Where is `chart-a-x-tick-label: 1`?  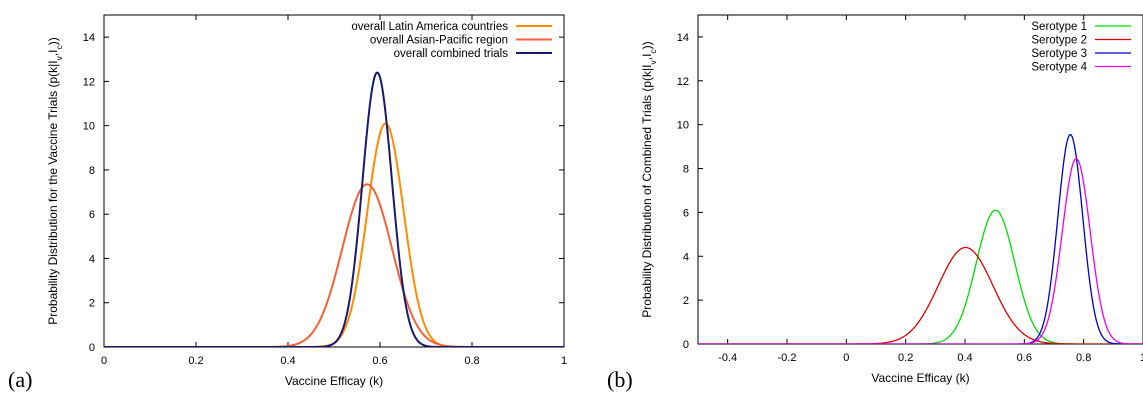 chart-a-x-tick-label: 1 is located at coordinates (564, 361).